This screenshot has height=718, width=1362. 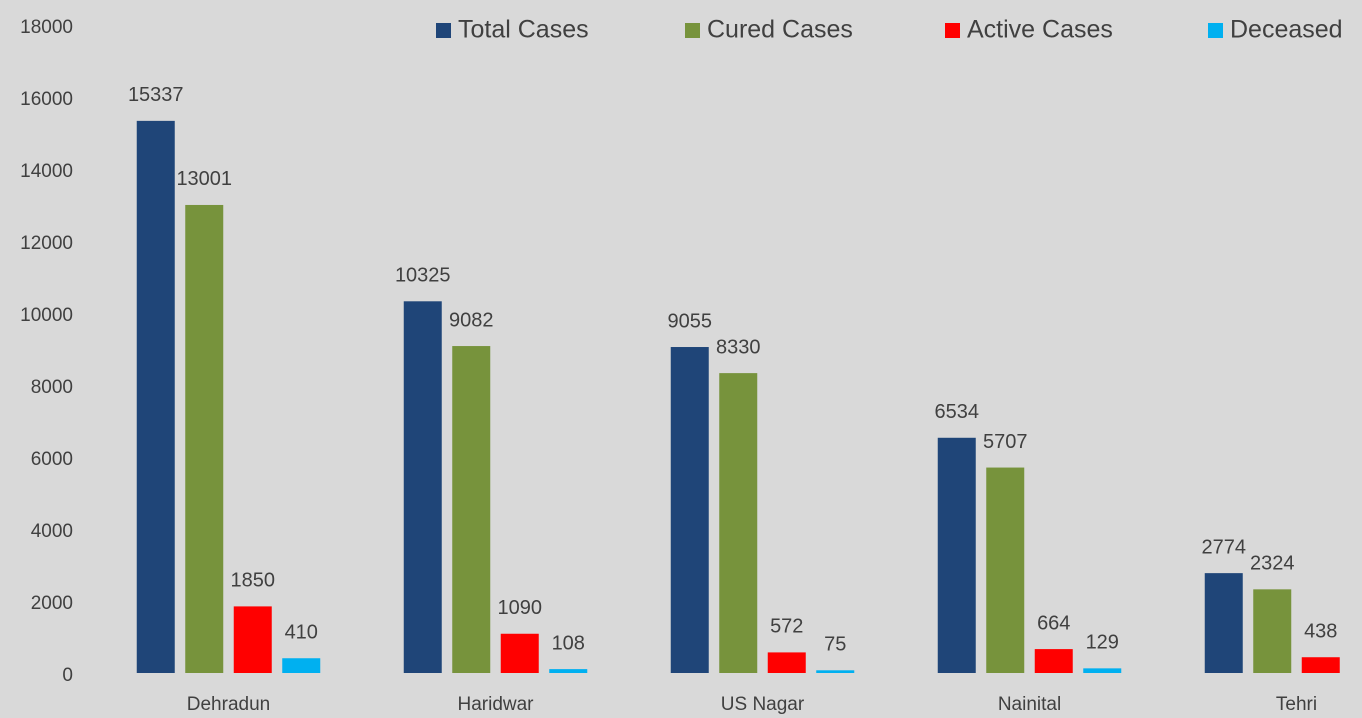 I want to click on x-tick-label: Tehri, so click(x=1296, y=704).